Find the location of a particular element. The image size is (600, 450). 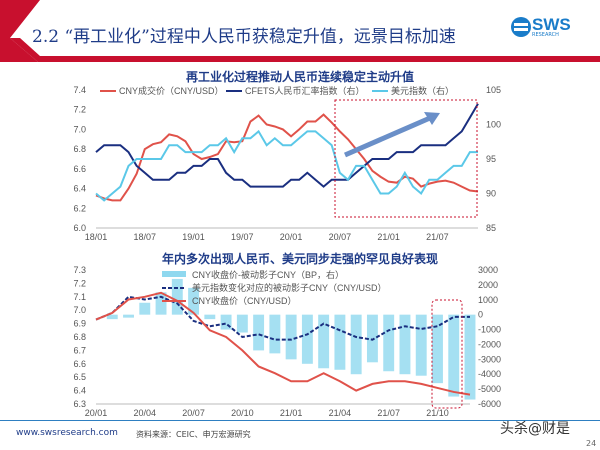

y2-tick-label: 3000 is located at coordinates (488, 270).